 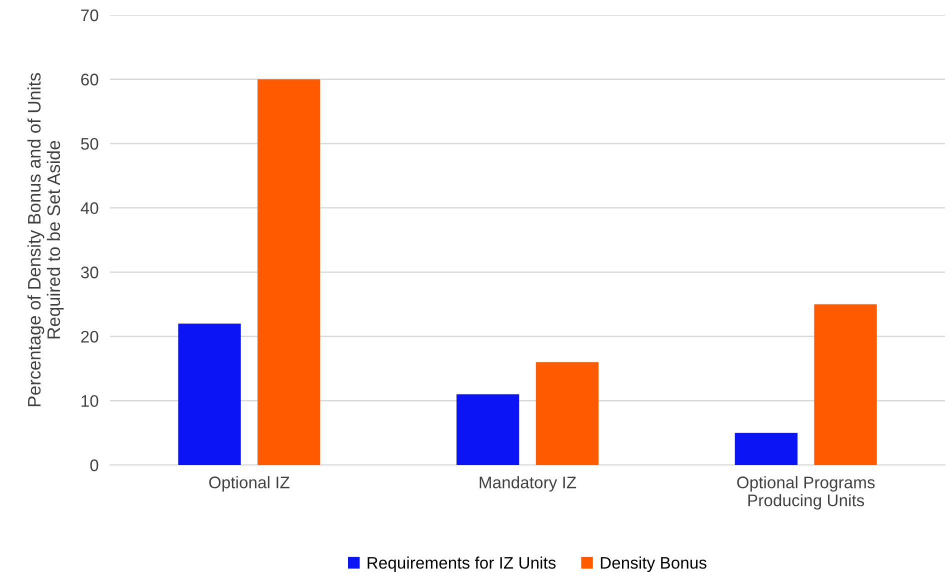 I want to click on y-tick-label: 50, so click(x=89, y=144).